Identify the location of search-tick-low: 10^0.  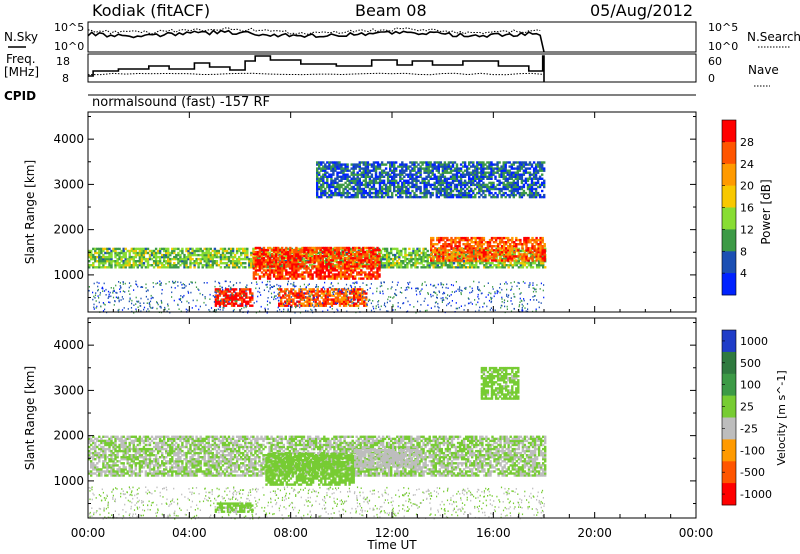
(723, 46).